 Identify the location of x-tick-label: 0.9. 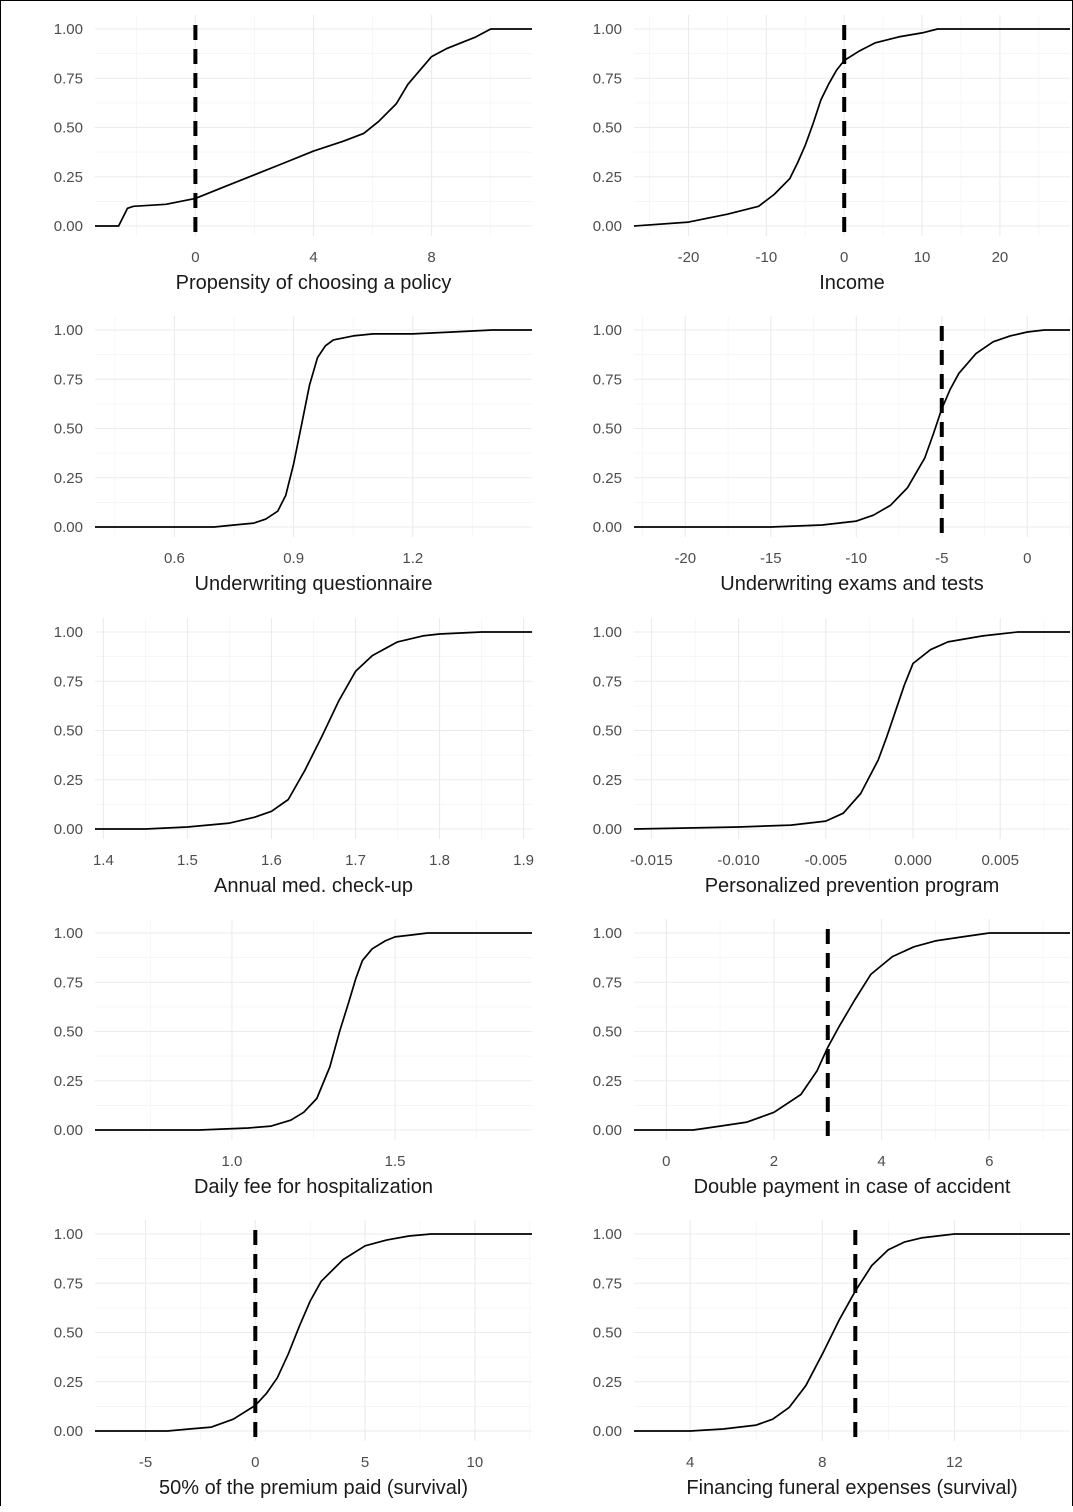
(293, 558).